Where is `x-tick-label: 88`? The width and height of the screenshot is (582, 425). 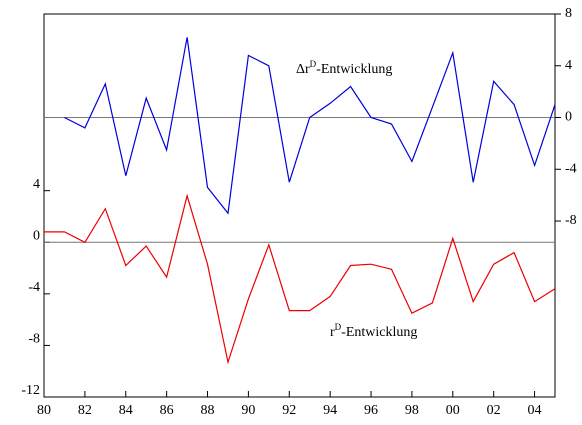
x-tick-label: 88 is located at coordinates (208, 410).